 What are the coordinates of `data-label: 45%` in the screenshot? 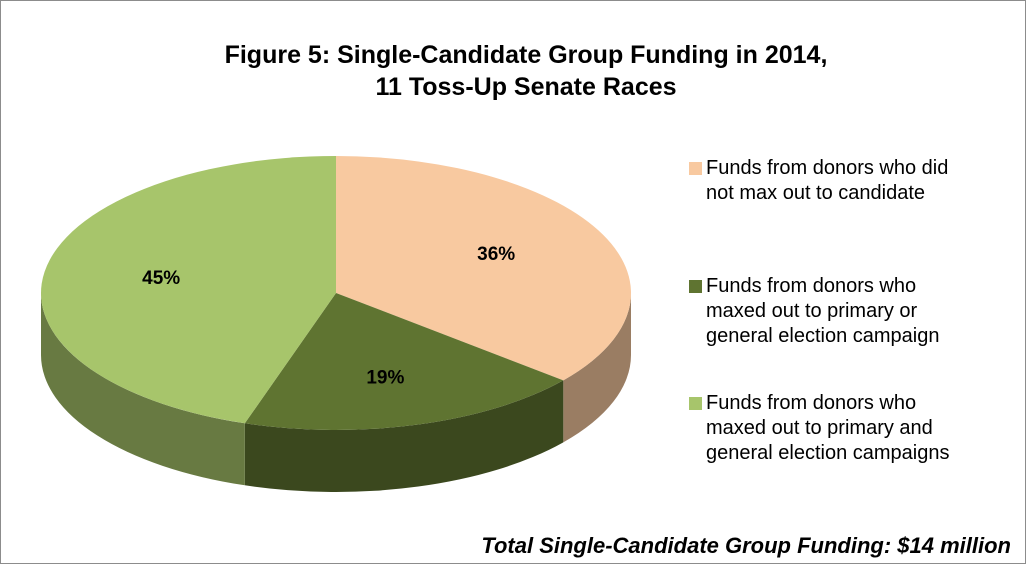 It's located at (161, 278).